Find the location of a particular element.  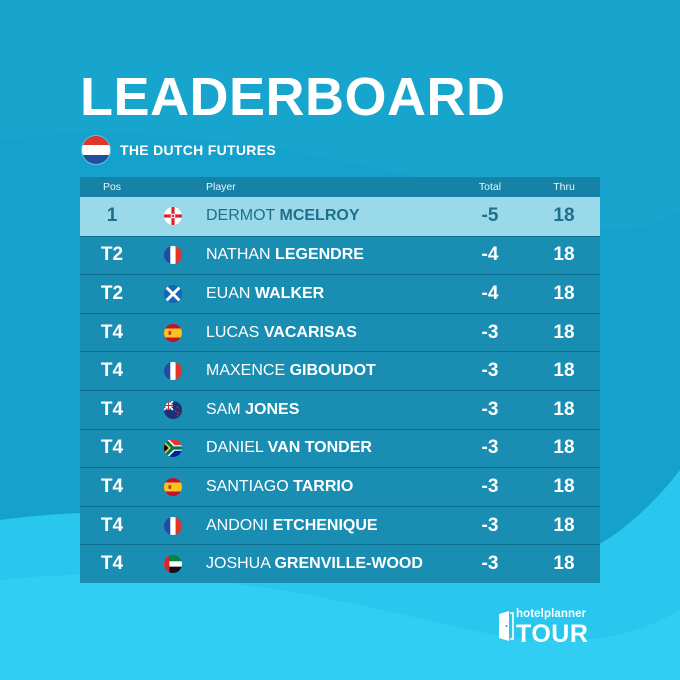

player-first-name: LUCAS is located at coordinates (233, 332).